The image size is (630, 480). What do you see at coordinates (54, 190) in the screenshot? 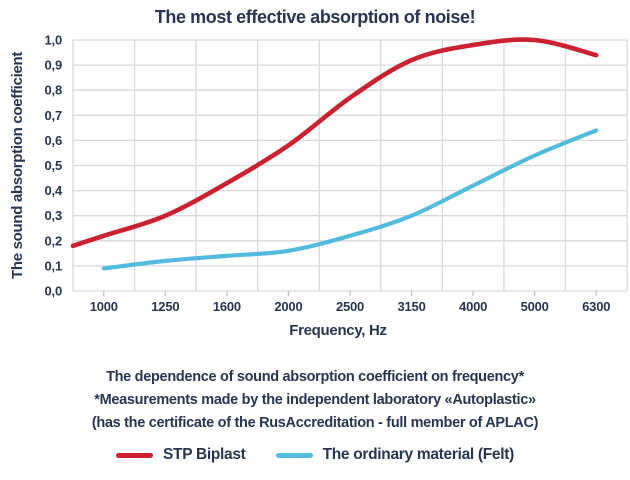
I see `y-tick-label: 0,4` at bounding box center [54, 190].